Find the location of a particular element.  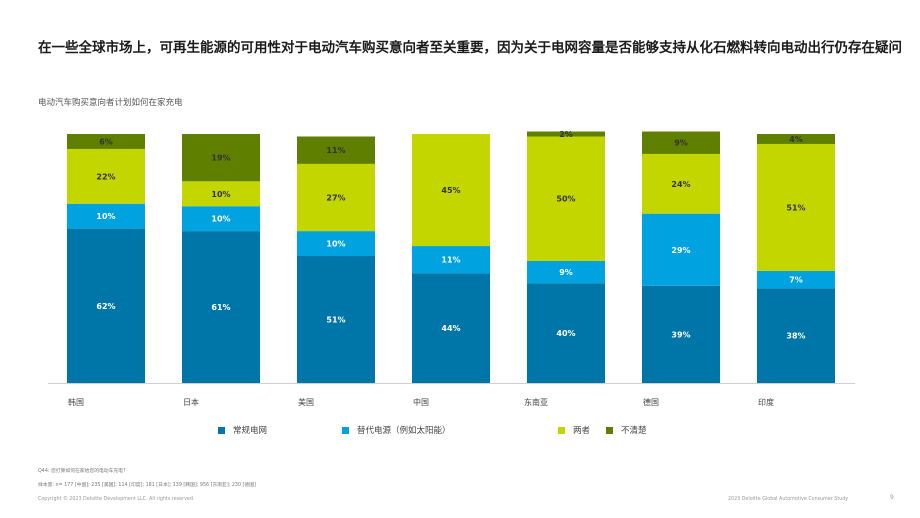

x-tick-label: 美国 is located at coordinates (306, 402).